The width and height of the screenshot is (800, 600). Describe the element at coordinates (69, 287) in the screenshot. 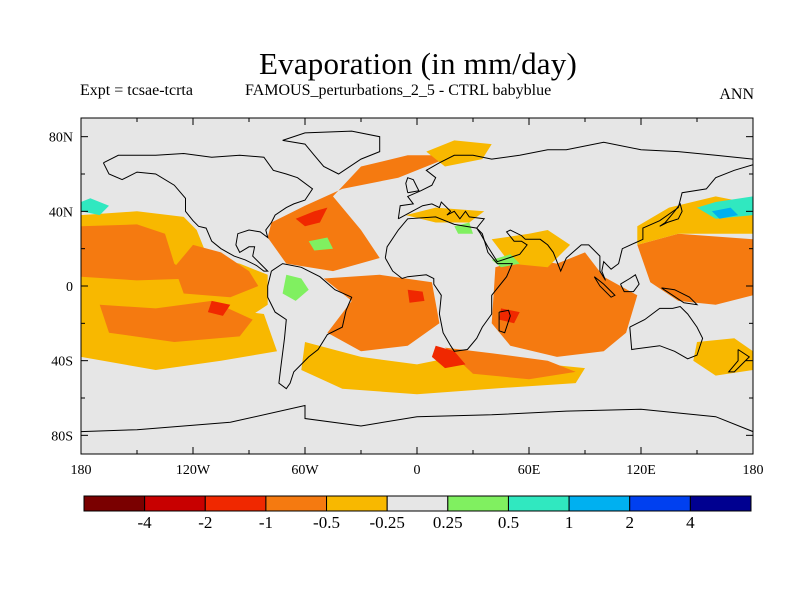

I see `y-tick-label: 0` at that location.